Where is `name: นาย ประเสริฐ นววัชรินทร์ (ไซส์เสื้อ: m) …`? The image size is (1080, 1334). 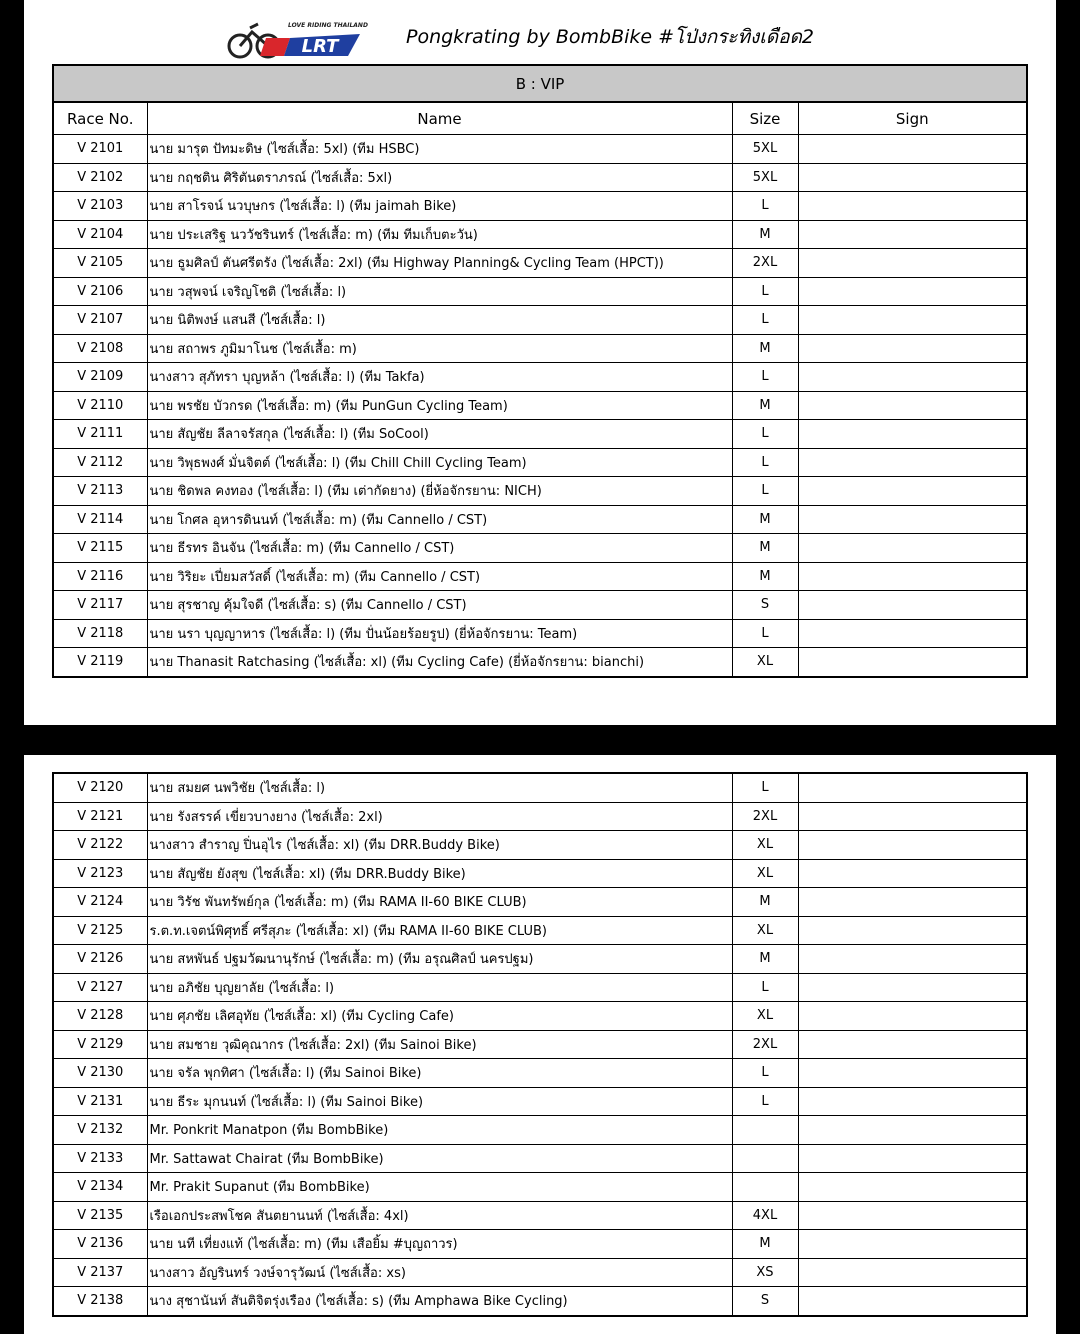 name: นาย ประเสริฐ นววัชรินทร์ (ไซส์เสื้อ: m) … is located at coordinates (439, 234).